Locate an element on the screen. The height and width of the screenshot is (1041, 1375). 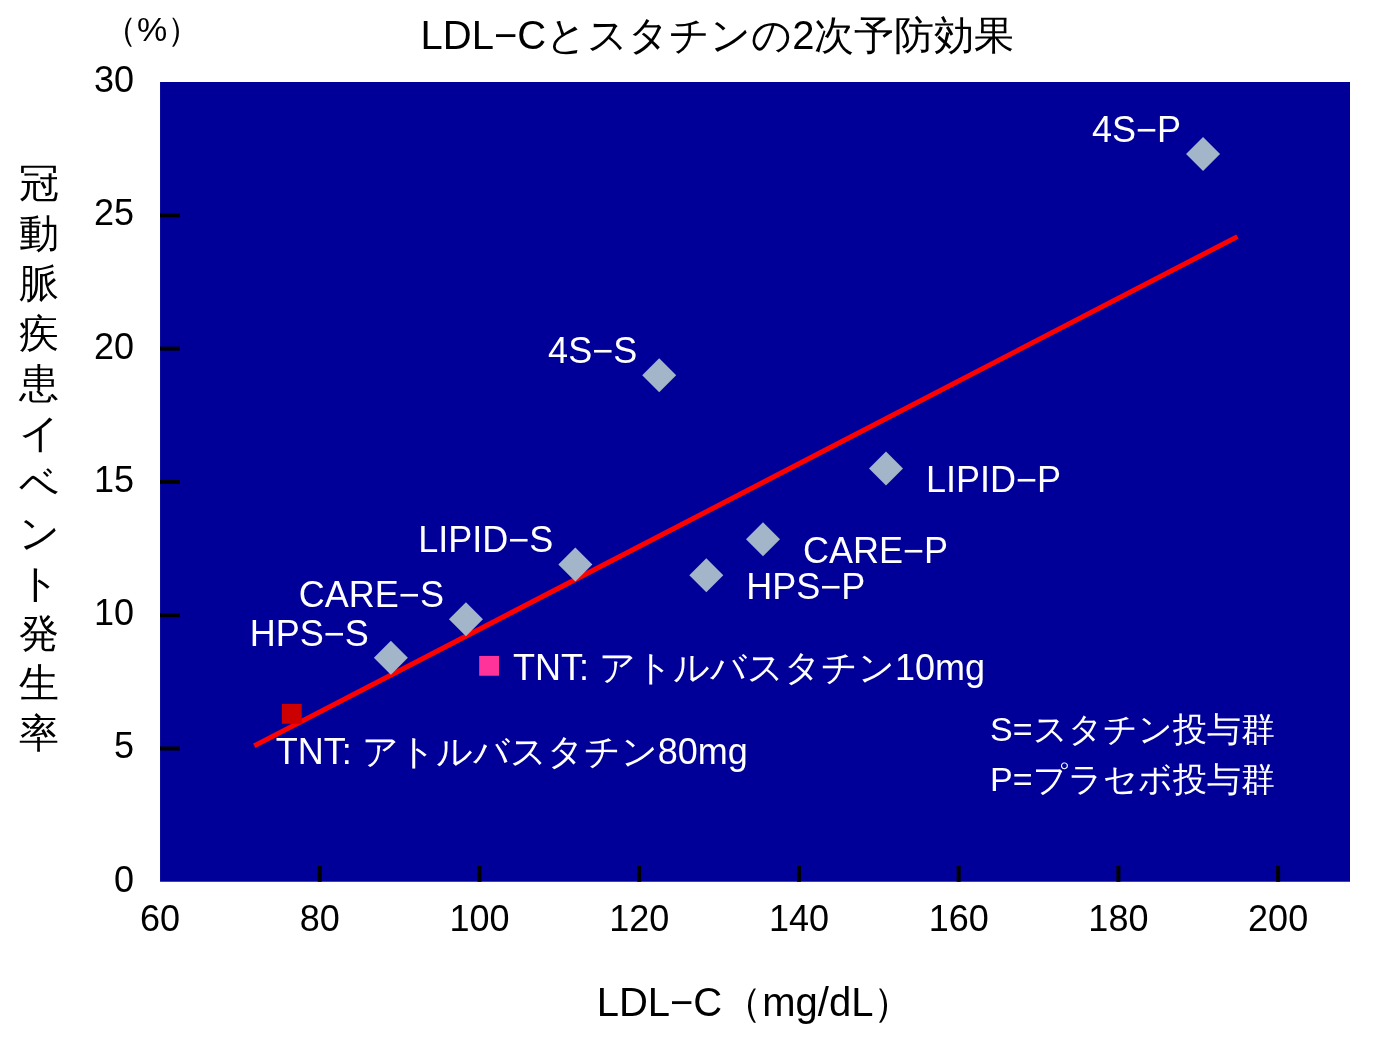
annotation: 4S−P is located at coordinates (1136, 129).